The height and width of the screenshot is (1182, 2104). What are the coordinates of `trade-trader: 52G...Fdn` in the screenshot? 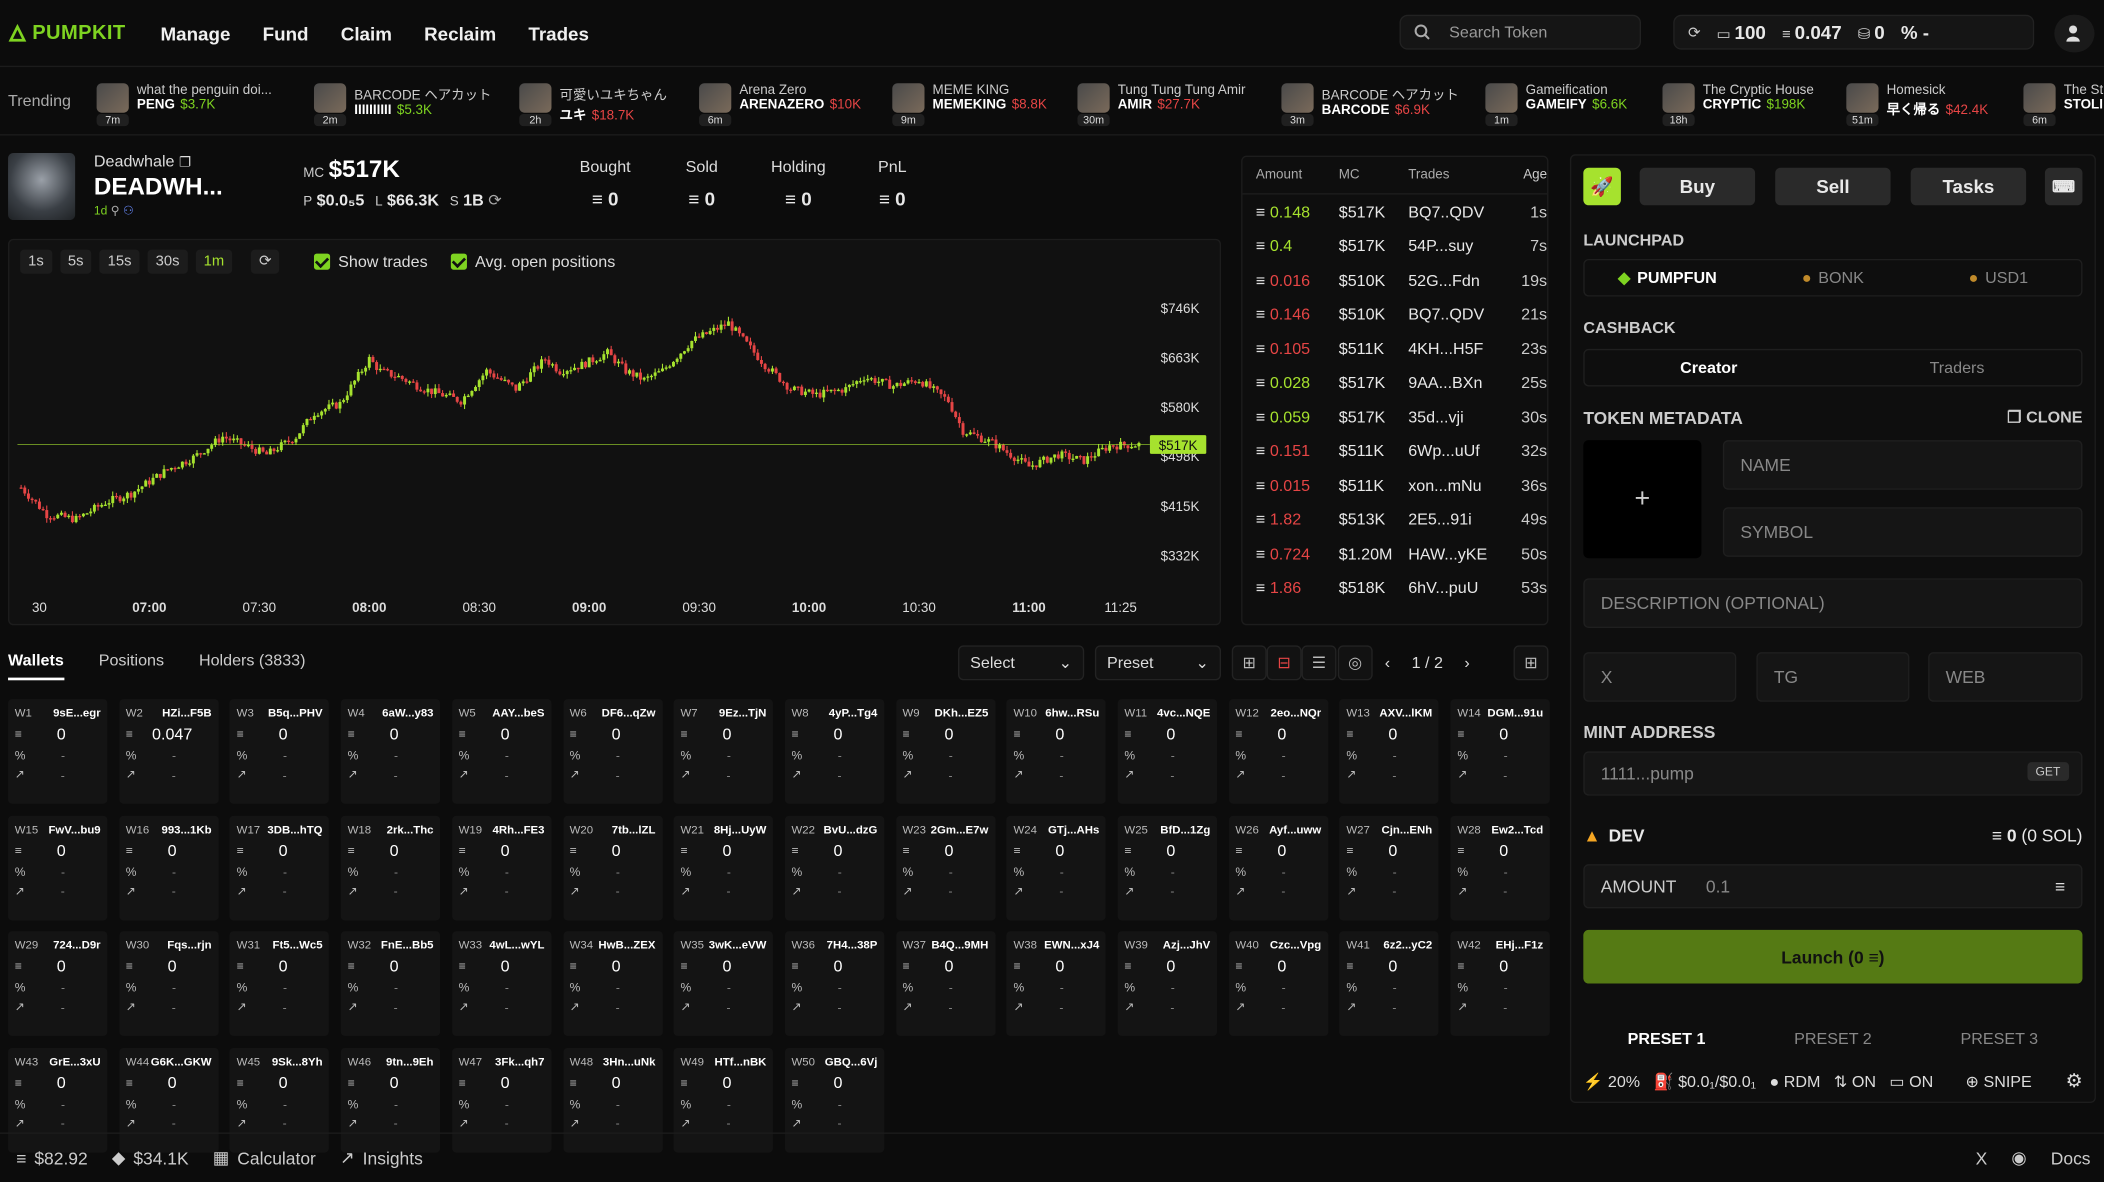 It's located at (1444, 280).